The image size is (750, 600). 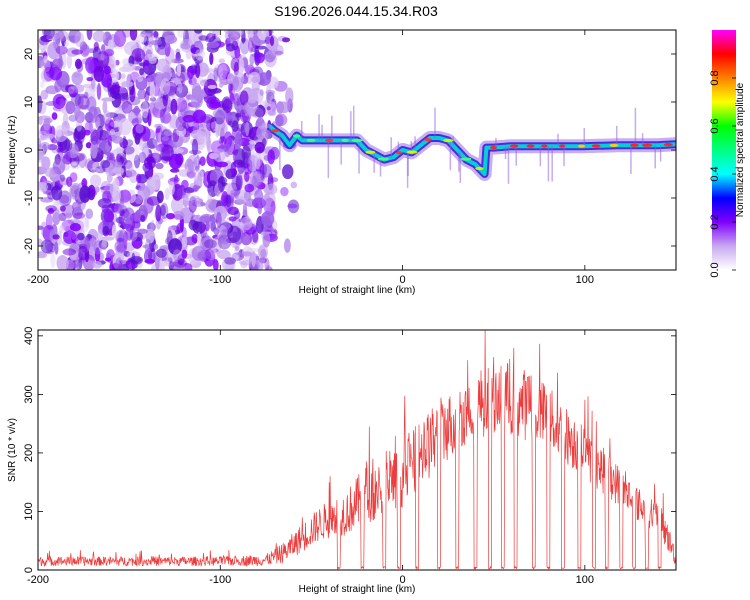 I want to click on y-tick-label: -10, so click(x=29, y=198).